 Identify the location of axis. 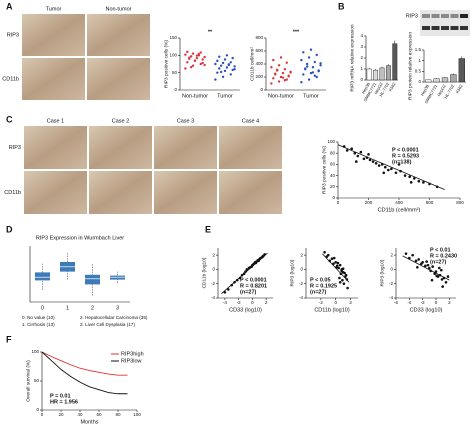
(79, 274).